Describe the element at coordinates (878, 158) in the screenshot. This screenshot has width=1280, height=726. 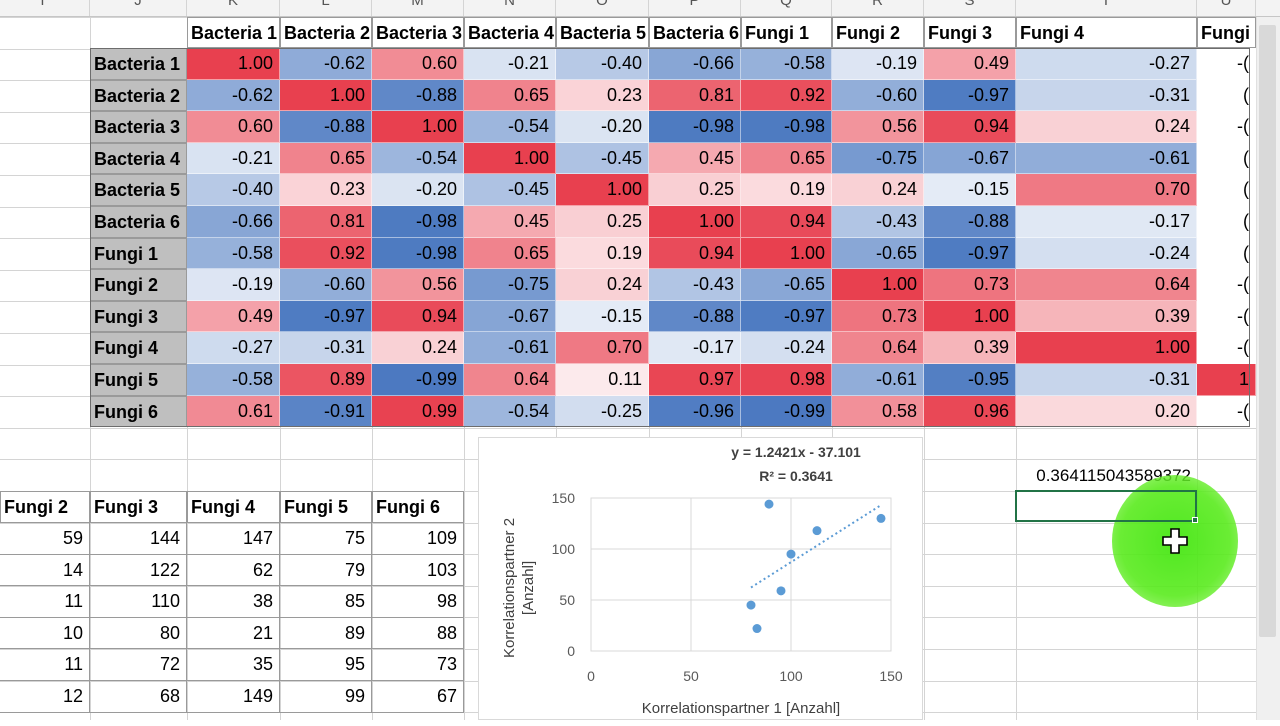
I see `matrix-cell: -0.75` at that location.